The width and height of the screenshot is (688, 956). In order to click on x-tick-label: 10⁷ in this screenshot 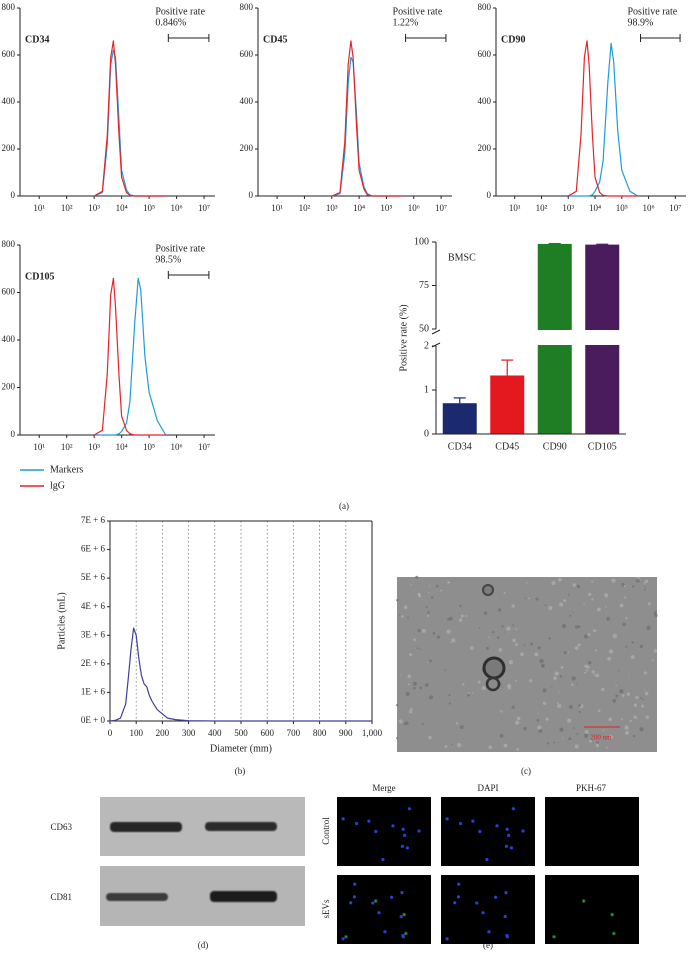, I will do `click(204, 208)`.